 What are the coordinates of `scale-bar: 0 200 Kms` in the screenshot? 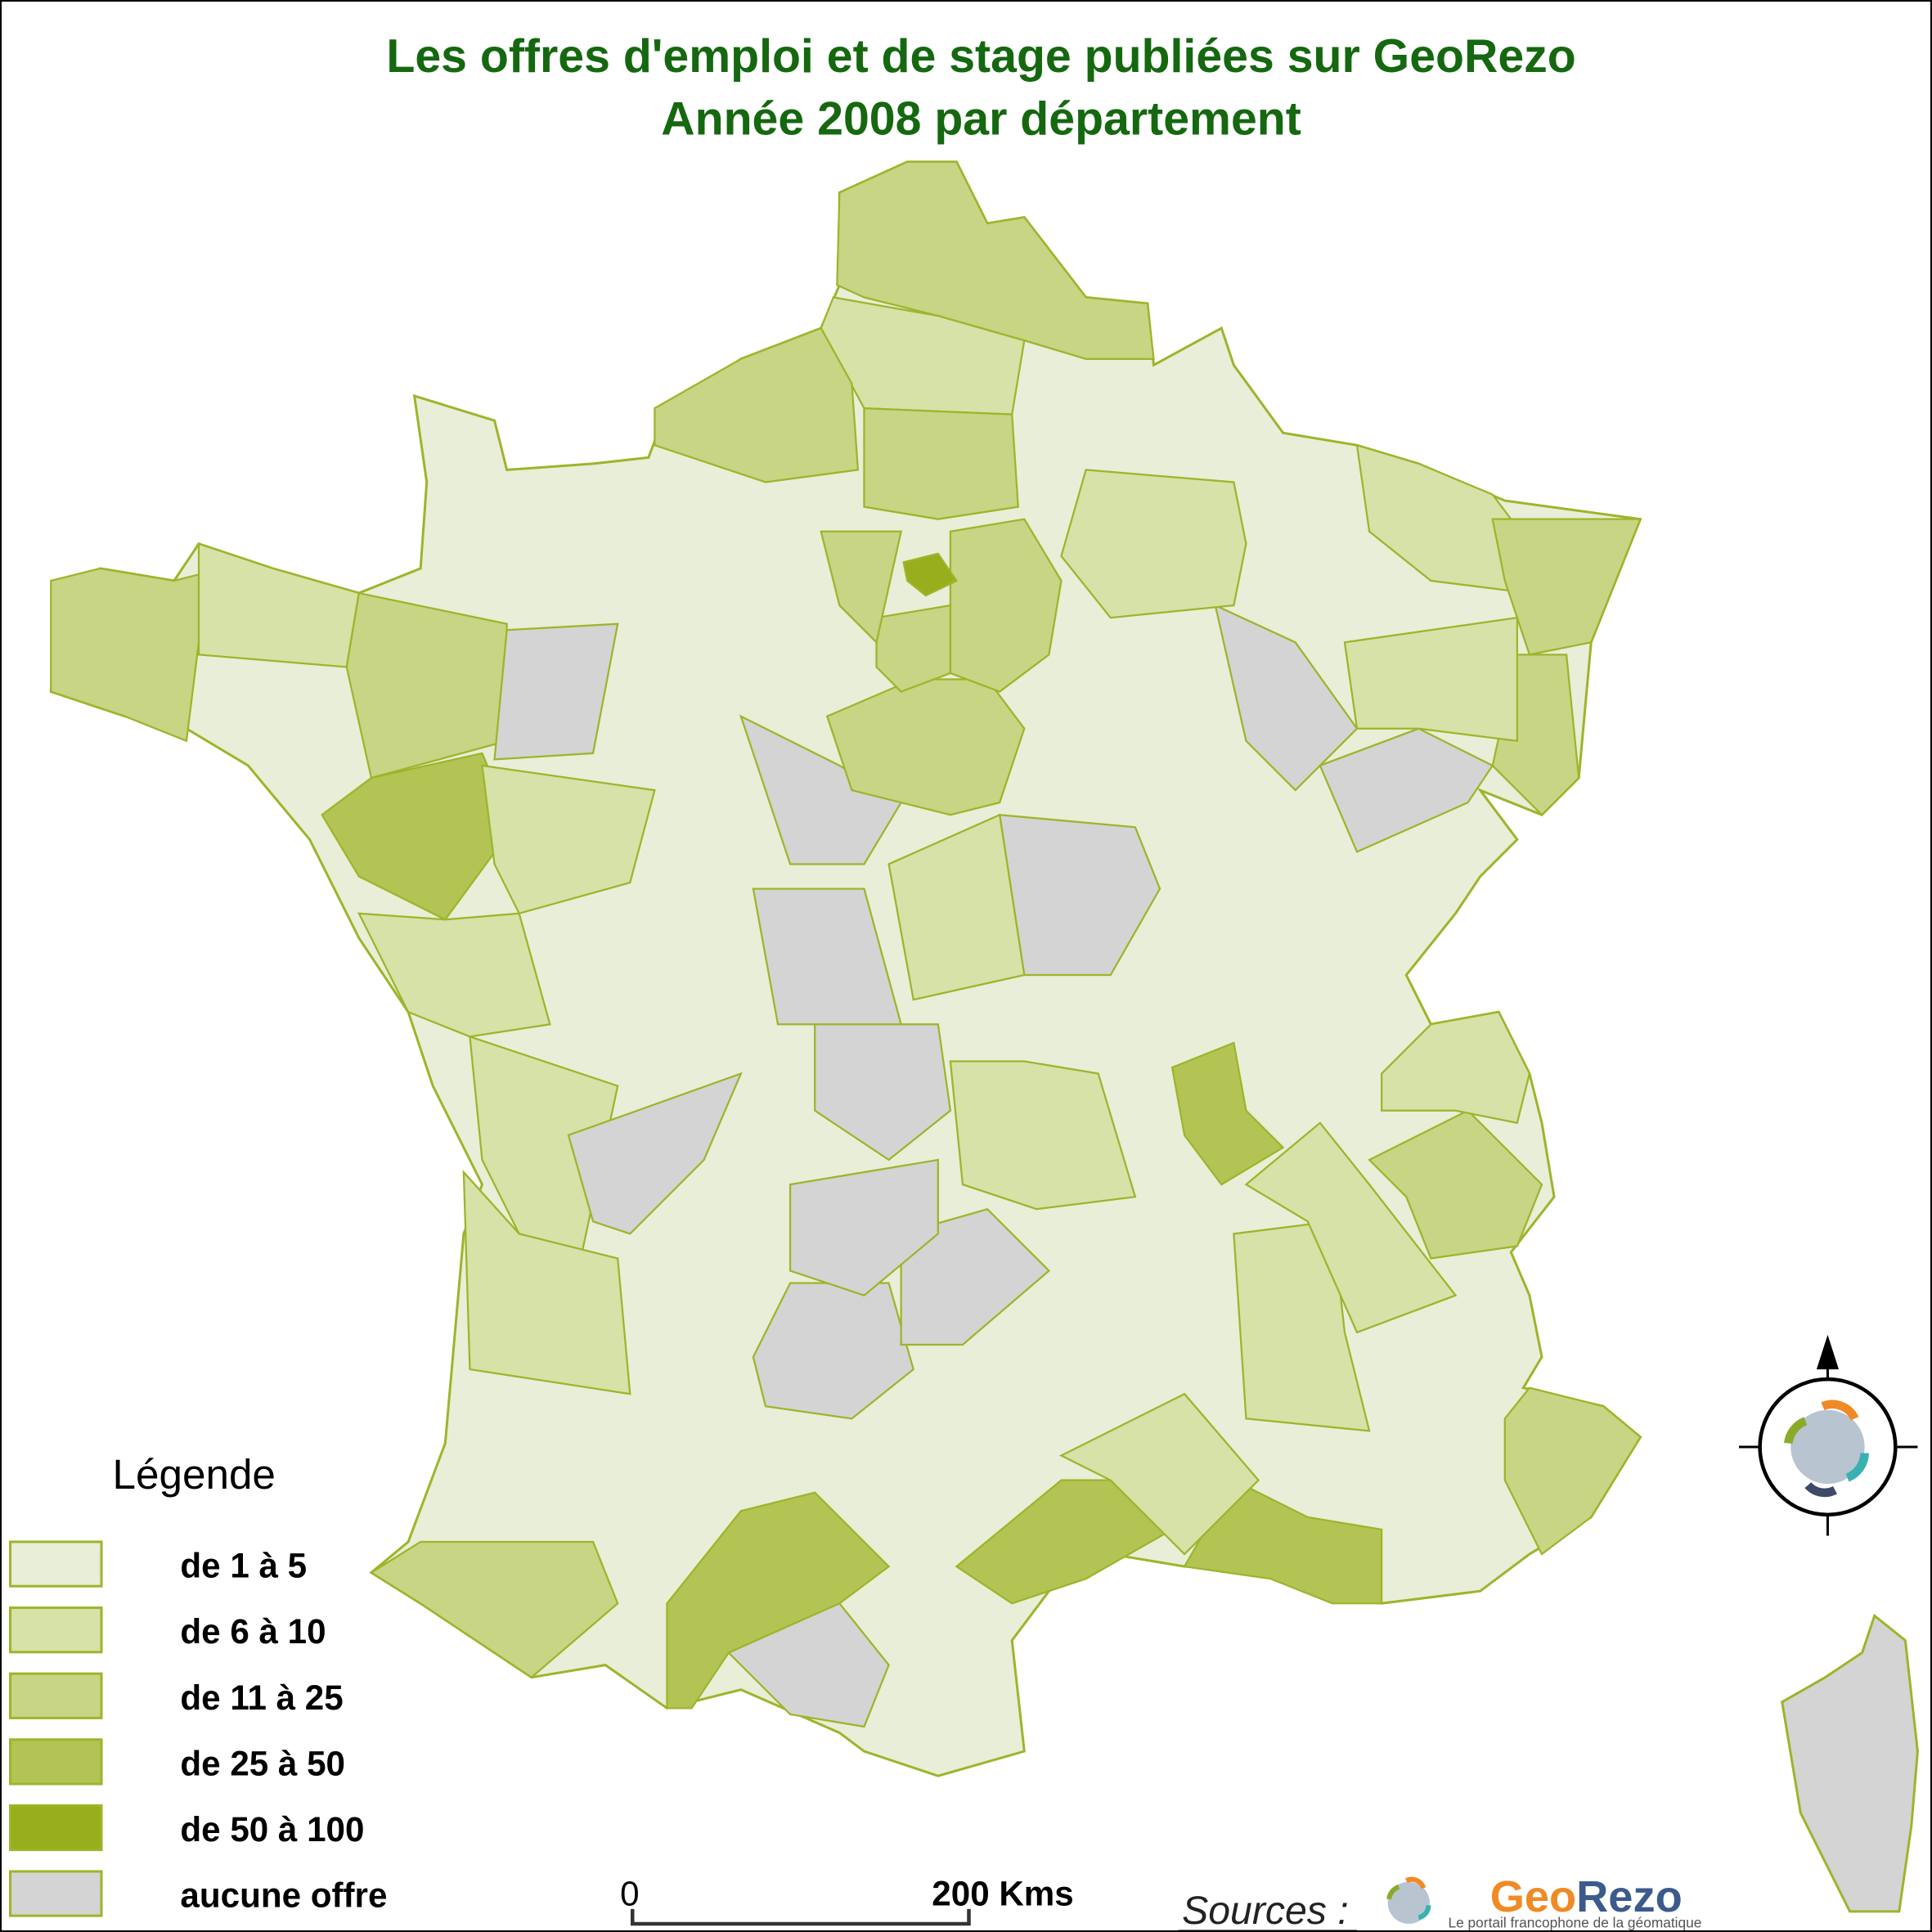 It's located at (847, 1900).